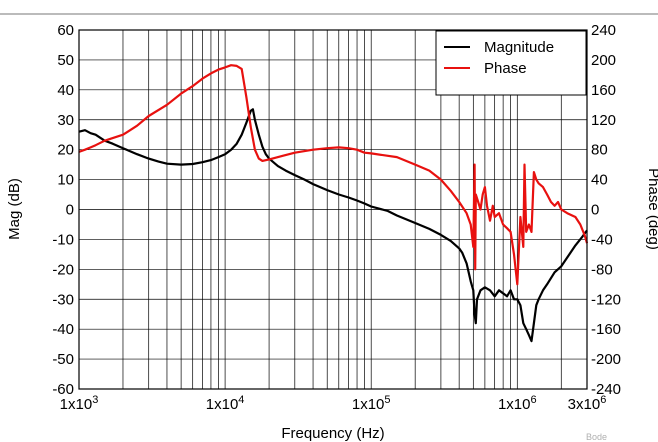  What do you see at coordinates (65, 90) in the screenshot?
I see `y-left-tick-label: 40` at bounding box center [65, 90].